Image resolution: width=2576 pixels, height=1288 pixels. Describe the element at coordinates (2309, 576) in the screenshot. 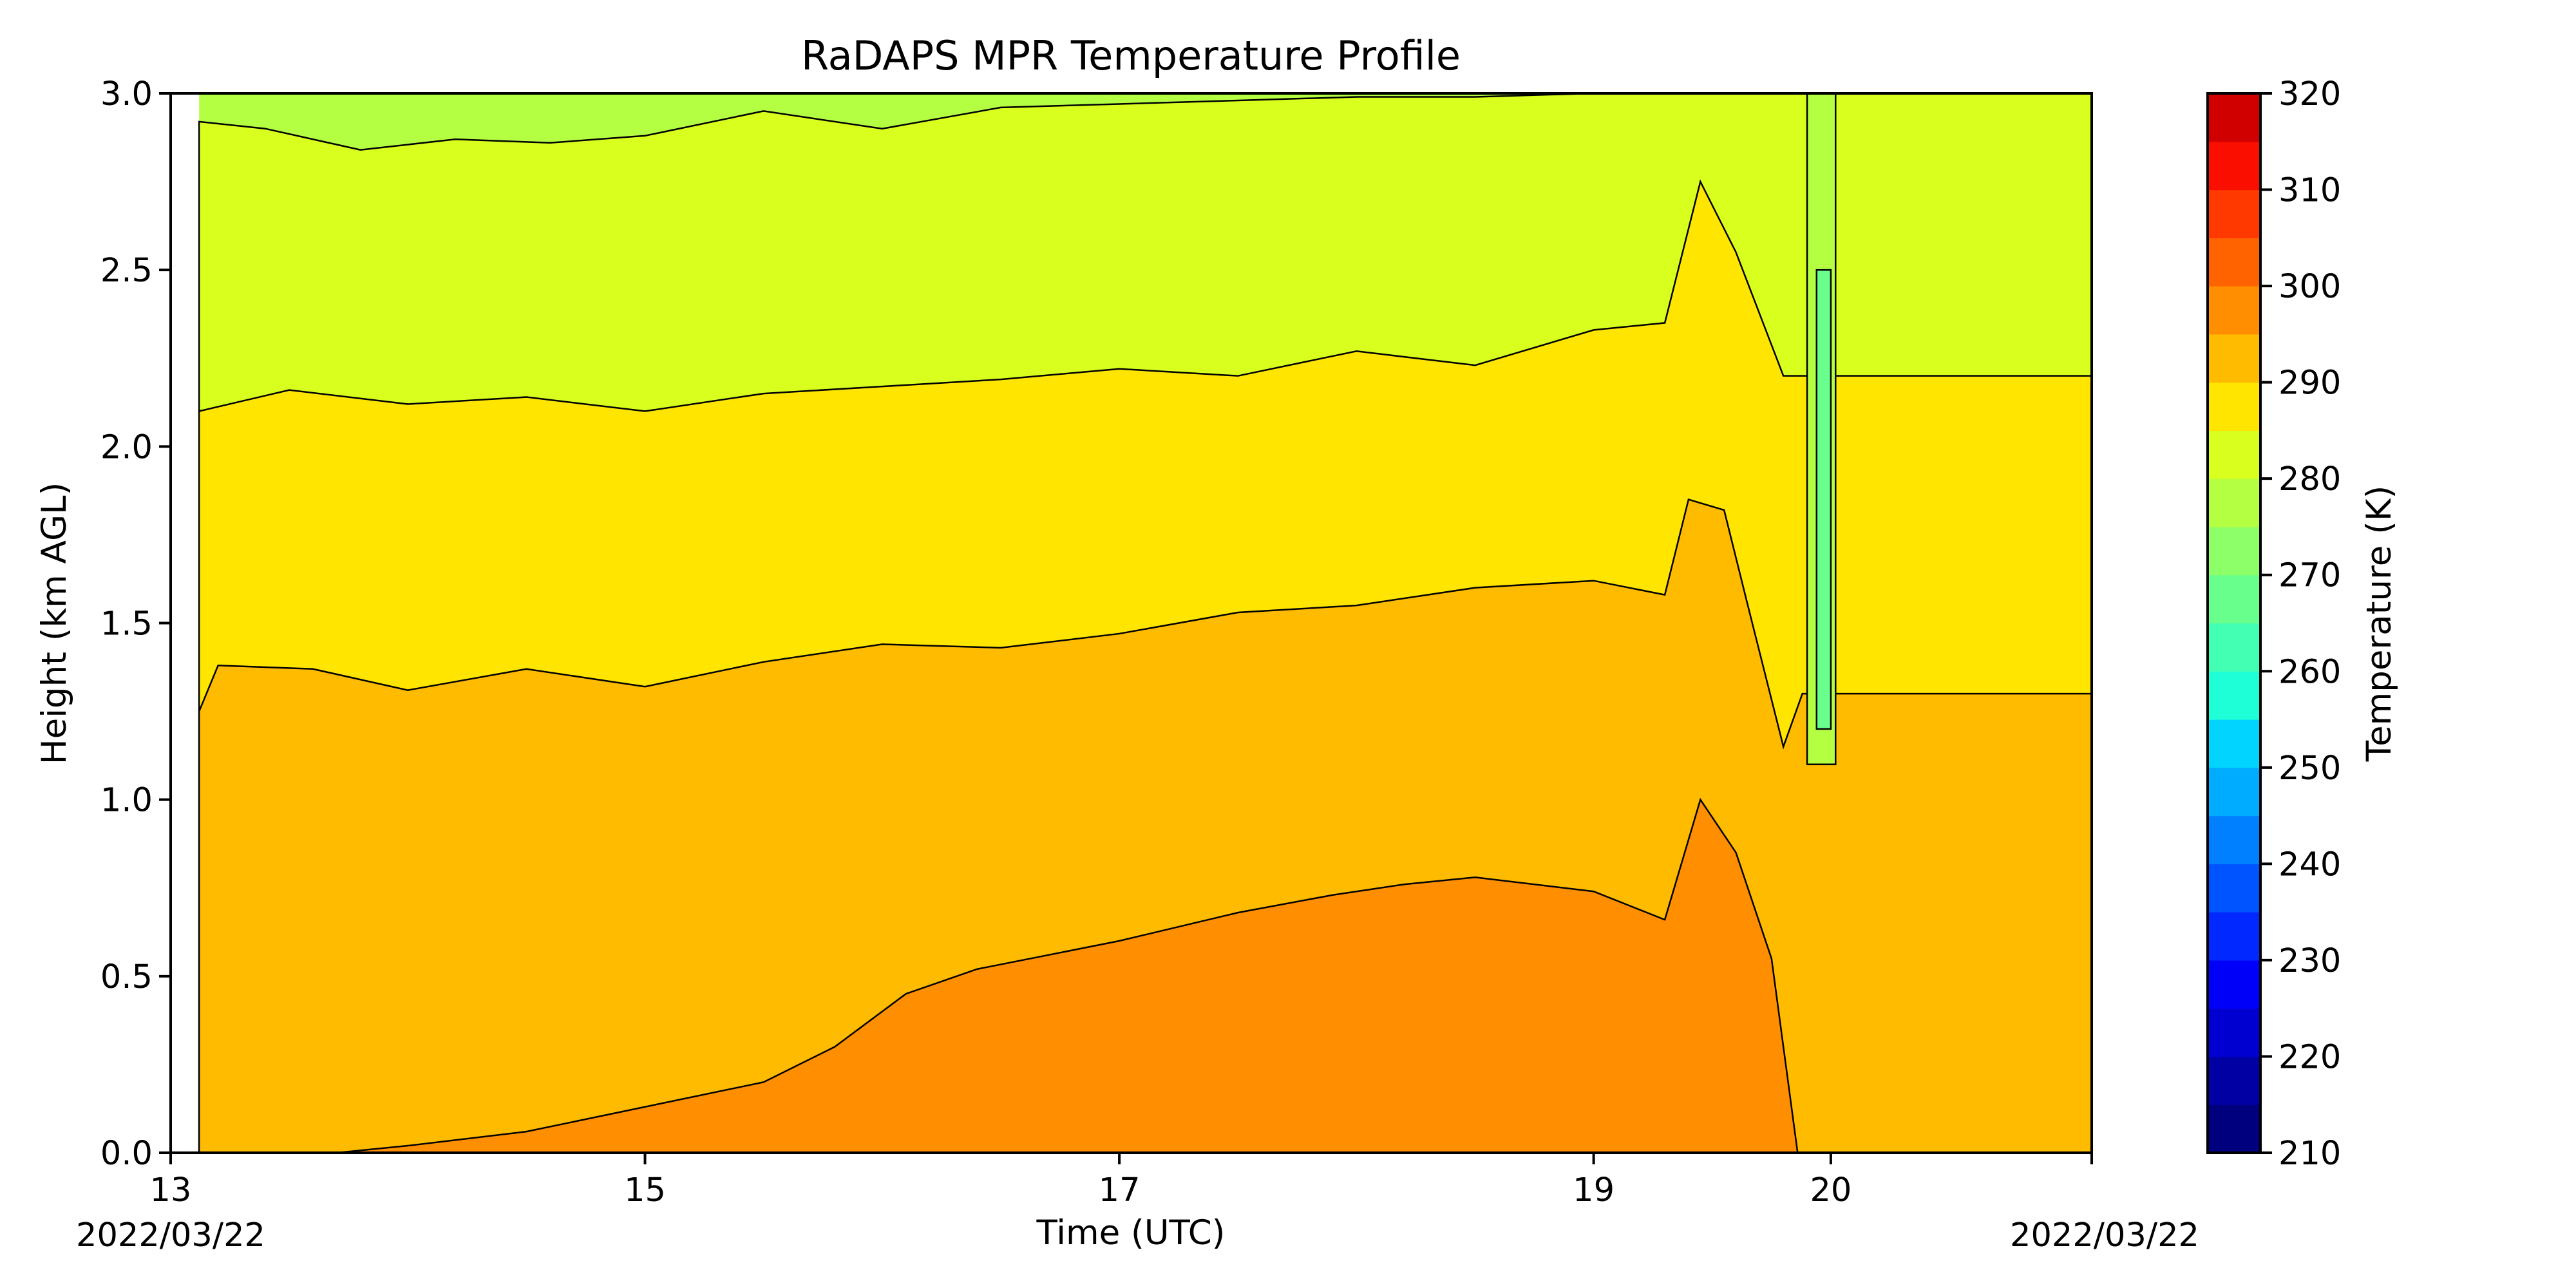

I see `colorbar-tick-label: 270` at that location.